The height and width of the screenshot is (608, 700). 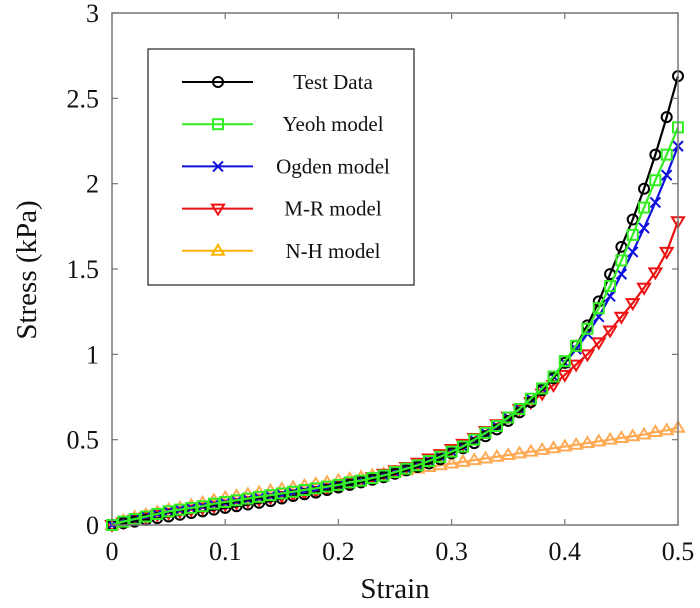 I want to click on y-tick-label: 3, so click(x=92, y=14).